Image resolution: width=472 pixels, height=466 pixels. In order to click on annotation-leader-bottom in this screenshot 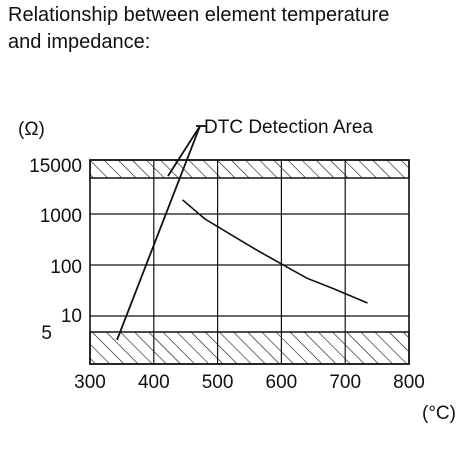, I will do `click(158, 233)`.